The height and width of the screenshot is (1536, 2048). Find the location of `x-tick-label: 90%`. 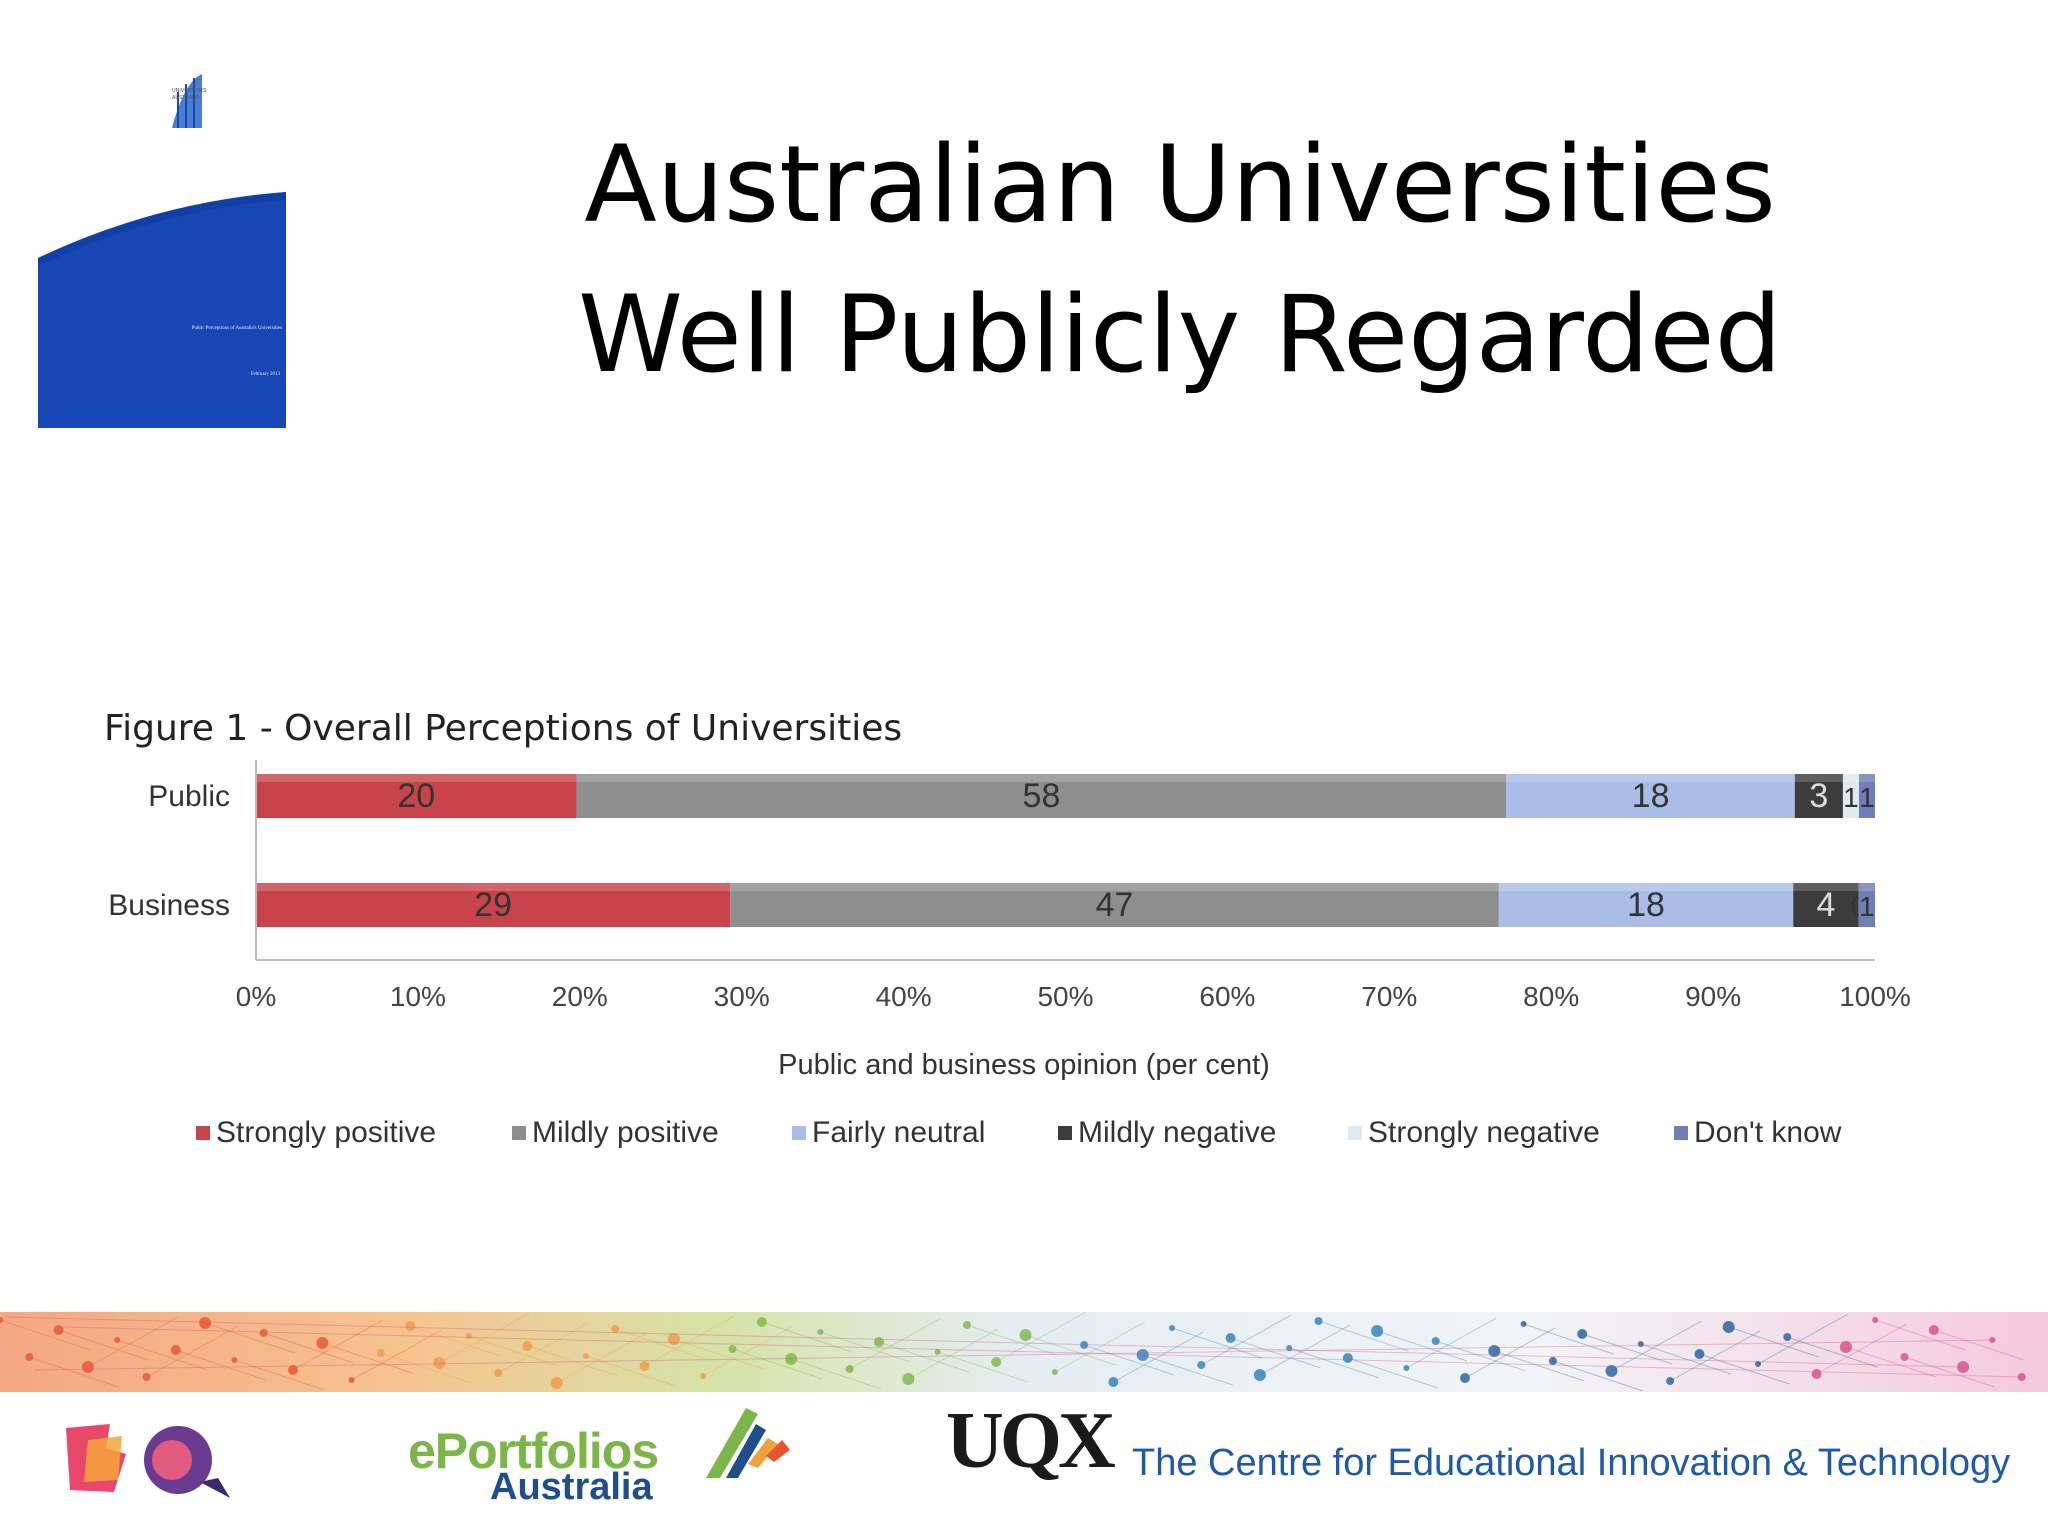

x-tick-label: 90% is located at coordinates (1713, 996).